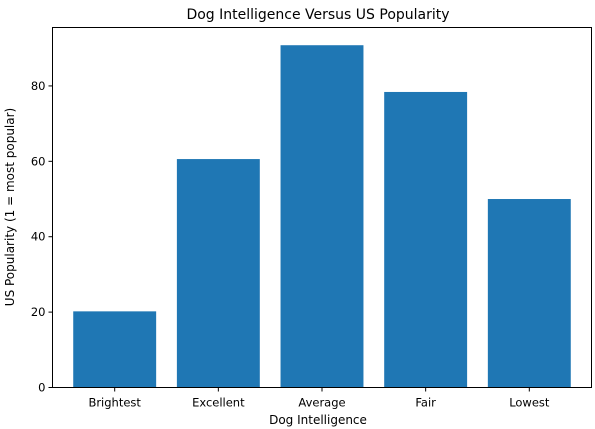 The width and height of the screenshot is (595, 429). I want to click on bar-average, so click(322, 216).